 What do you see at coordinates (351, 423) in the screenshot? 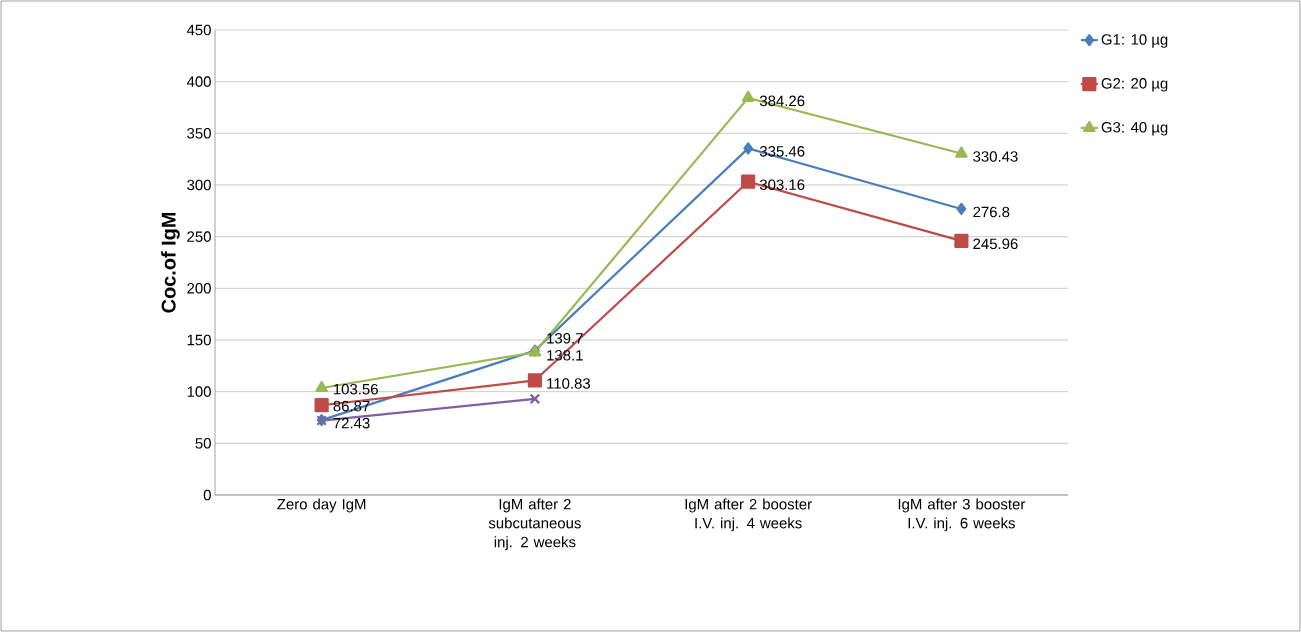
I see `data-label: 72.43` at bounding box center [351, 423].